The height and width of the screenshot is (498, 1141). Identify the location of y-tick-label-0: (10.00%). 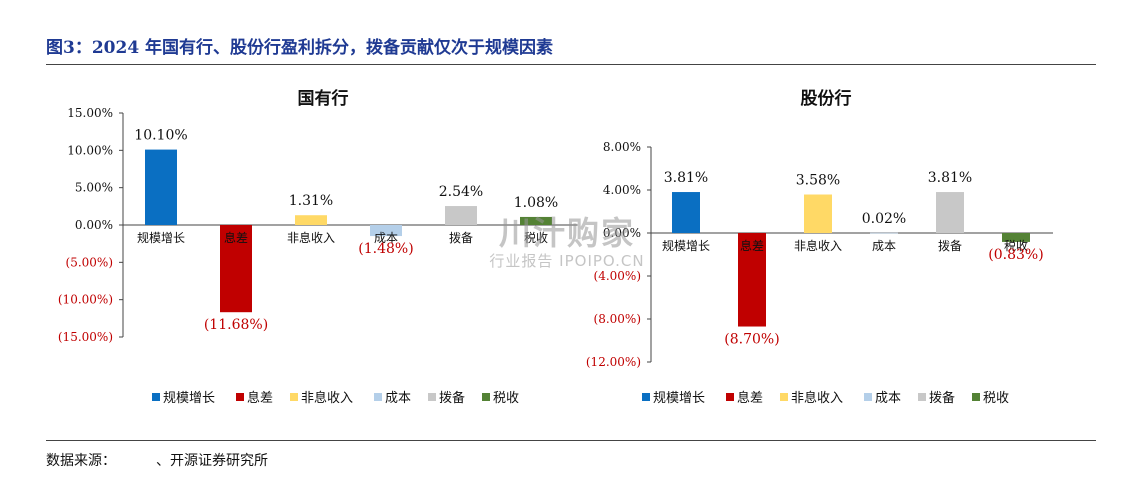
(85, 300).